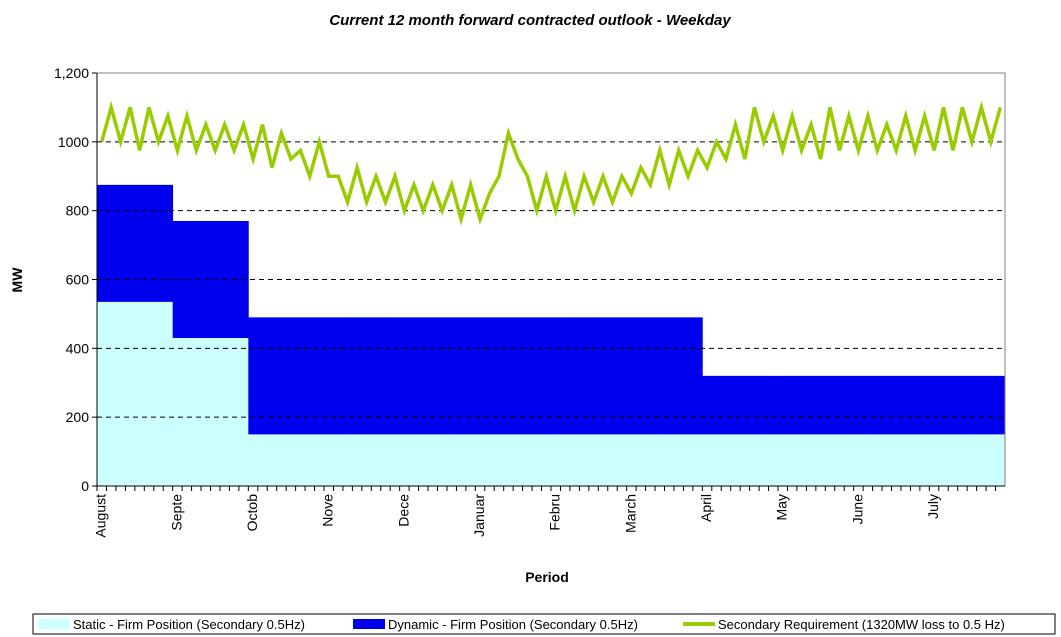 This screenshot has width=1061, height=637. I want to click on x-tick-label: July, so click(933, 506).